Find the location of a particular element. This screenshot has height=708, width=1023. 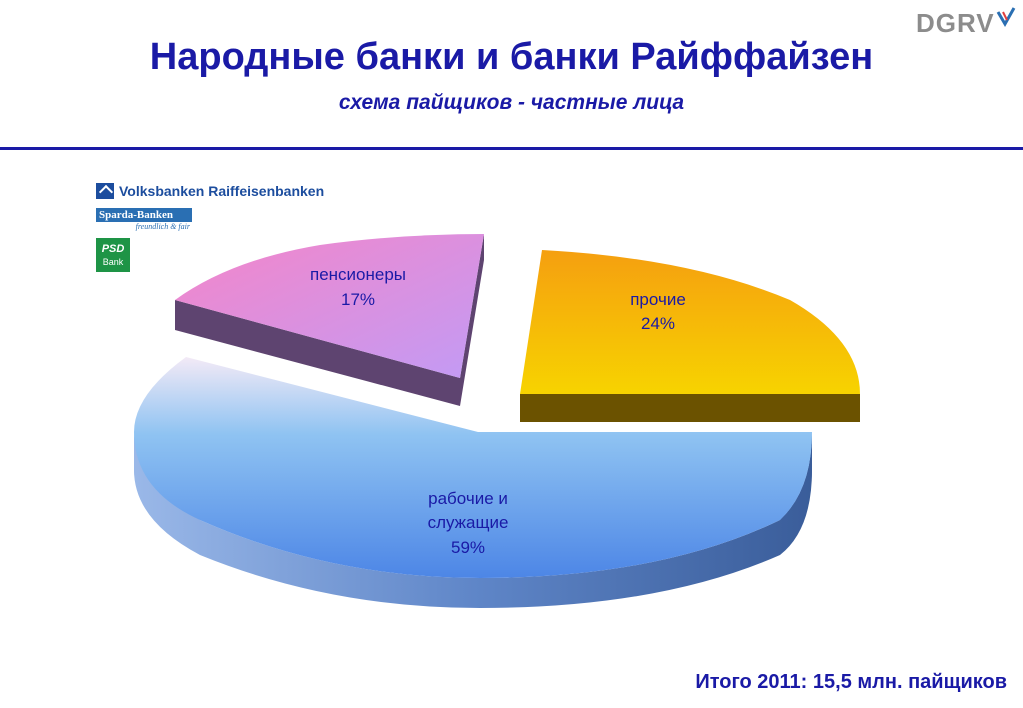

slice-others is located at coordinates (690, 336).